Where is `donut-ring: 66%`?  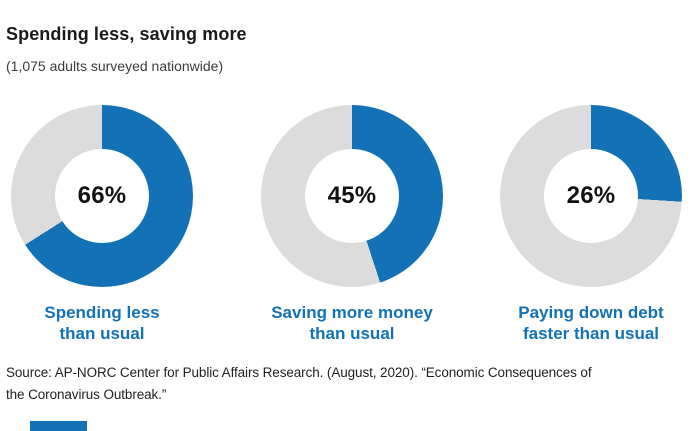 donut-ring: 66% is located at coordinates (102, 196).